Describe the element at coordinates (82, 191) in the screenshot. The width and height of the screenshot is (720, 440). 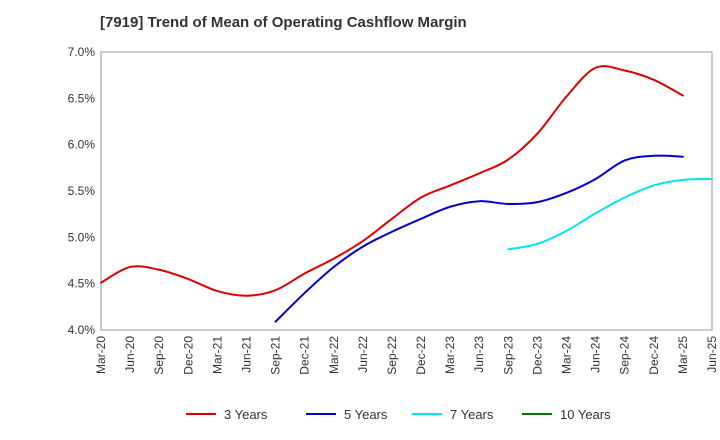
I see `y-tick-label: 5.5%` at that location.